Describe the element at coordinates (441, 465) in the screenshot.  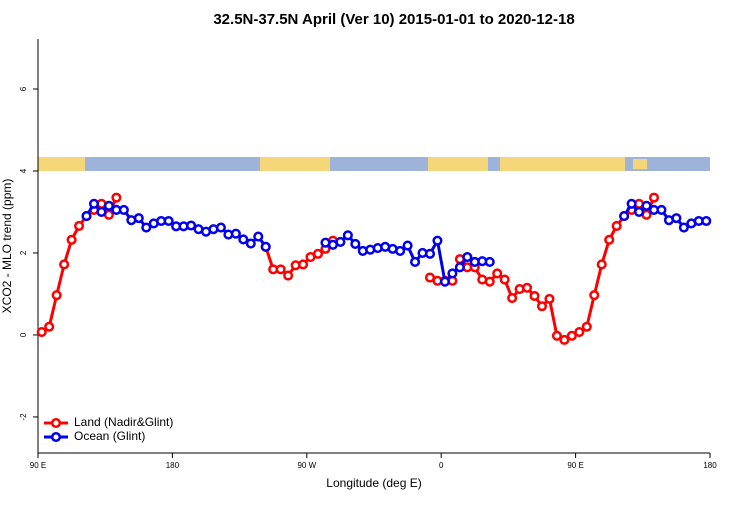
I see `x-tick-label: 0` at that location.